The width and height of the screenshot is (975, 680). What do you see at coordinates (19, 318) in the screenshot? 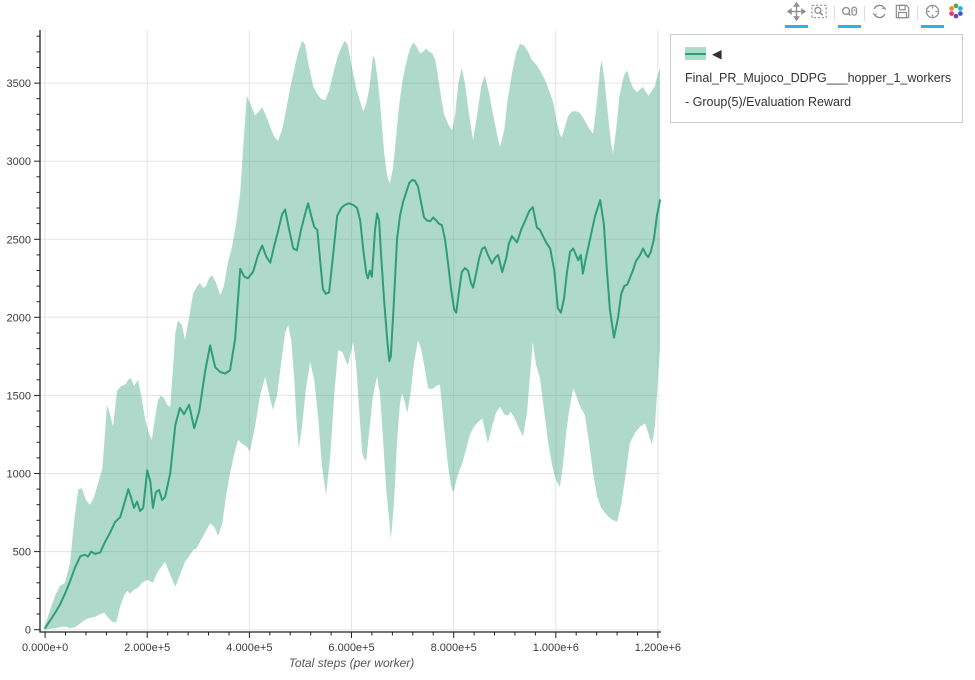
I see `svg-text: 2000` at bounding box center [19, 318].